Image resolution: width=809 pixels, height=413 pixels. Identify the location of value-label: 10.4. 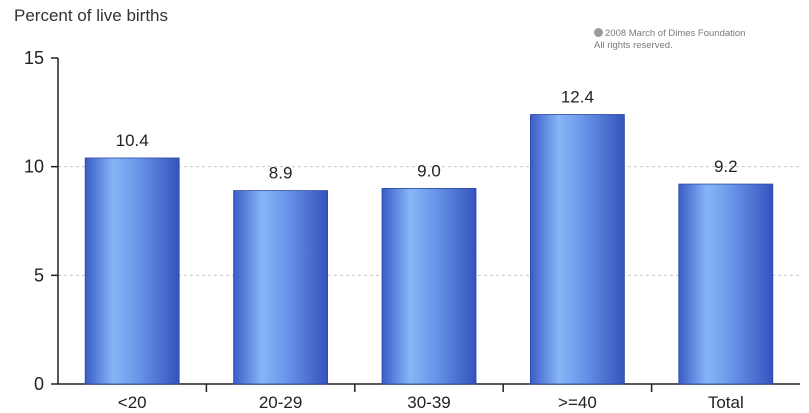
(132, 140).